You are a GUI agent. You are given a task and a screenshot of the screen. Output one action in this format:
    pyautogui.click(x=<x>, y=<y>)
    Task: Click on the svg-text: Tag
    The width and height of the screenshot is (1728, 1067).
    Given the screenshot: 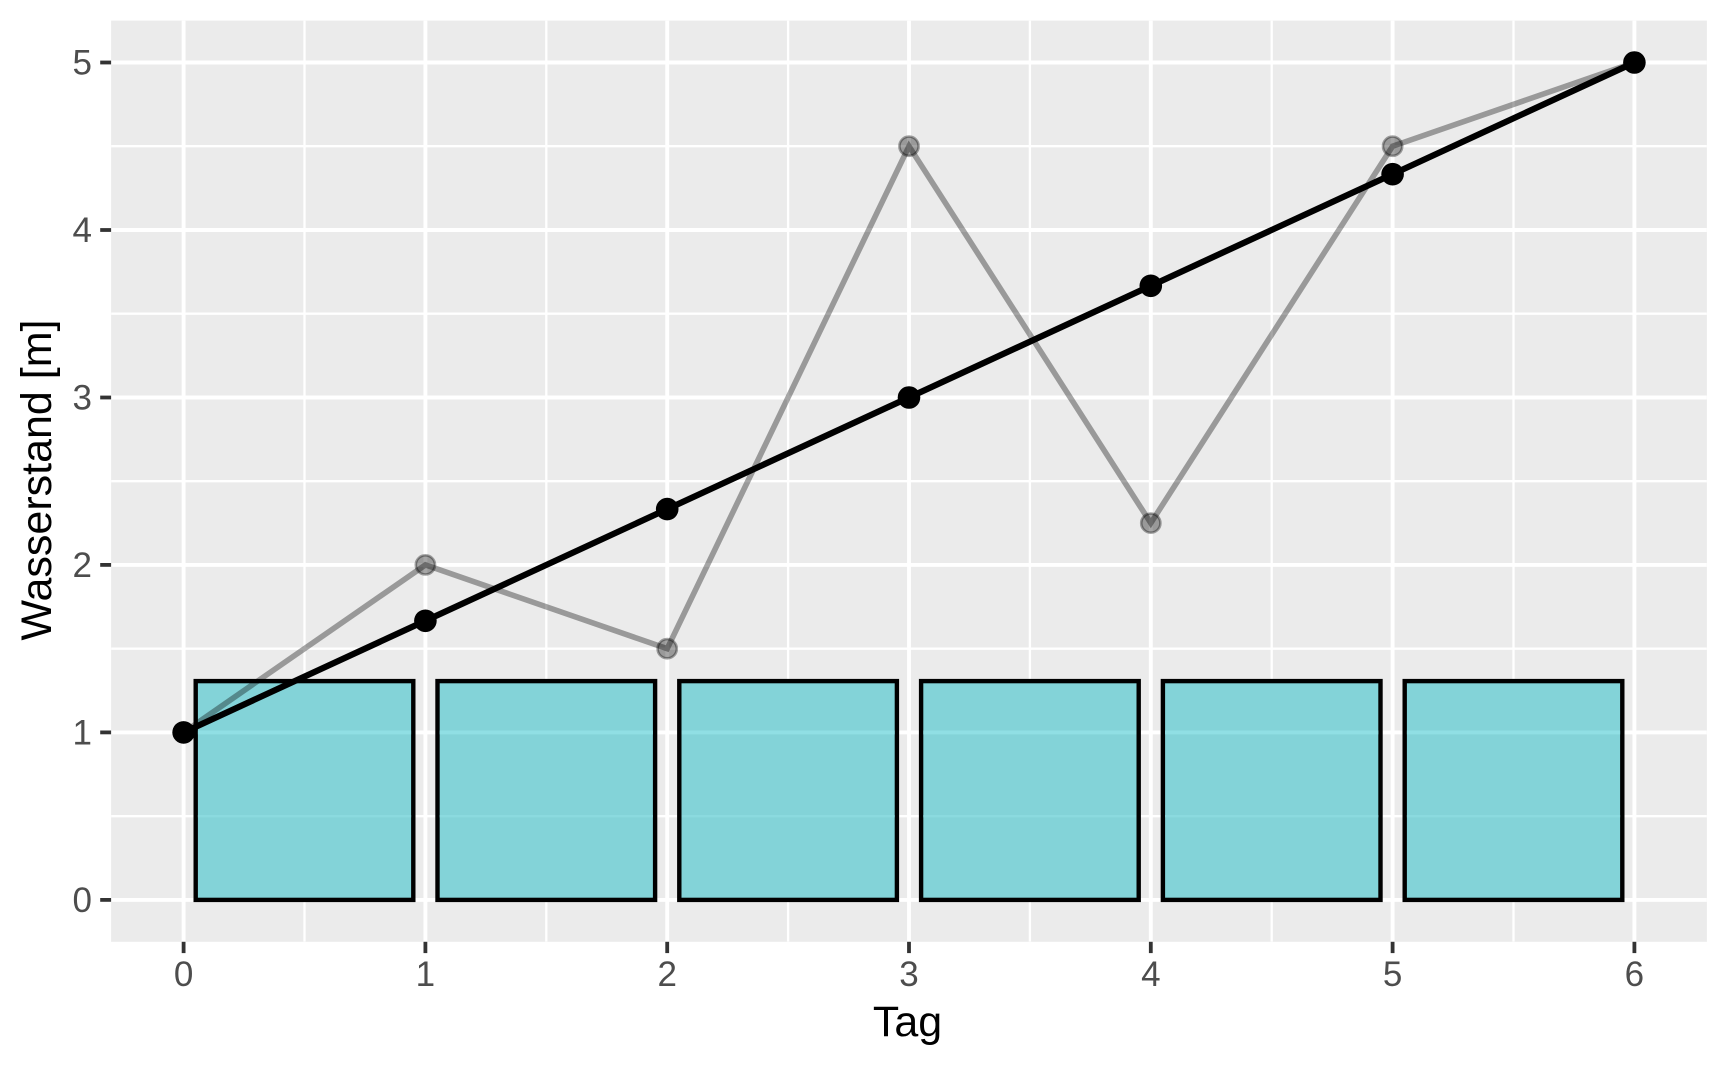 What is the action you would take?
    pyautogui.click(x=907, y=1022)
    